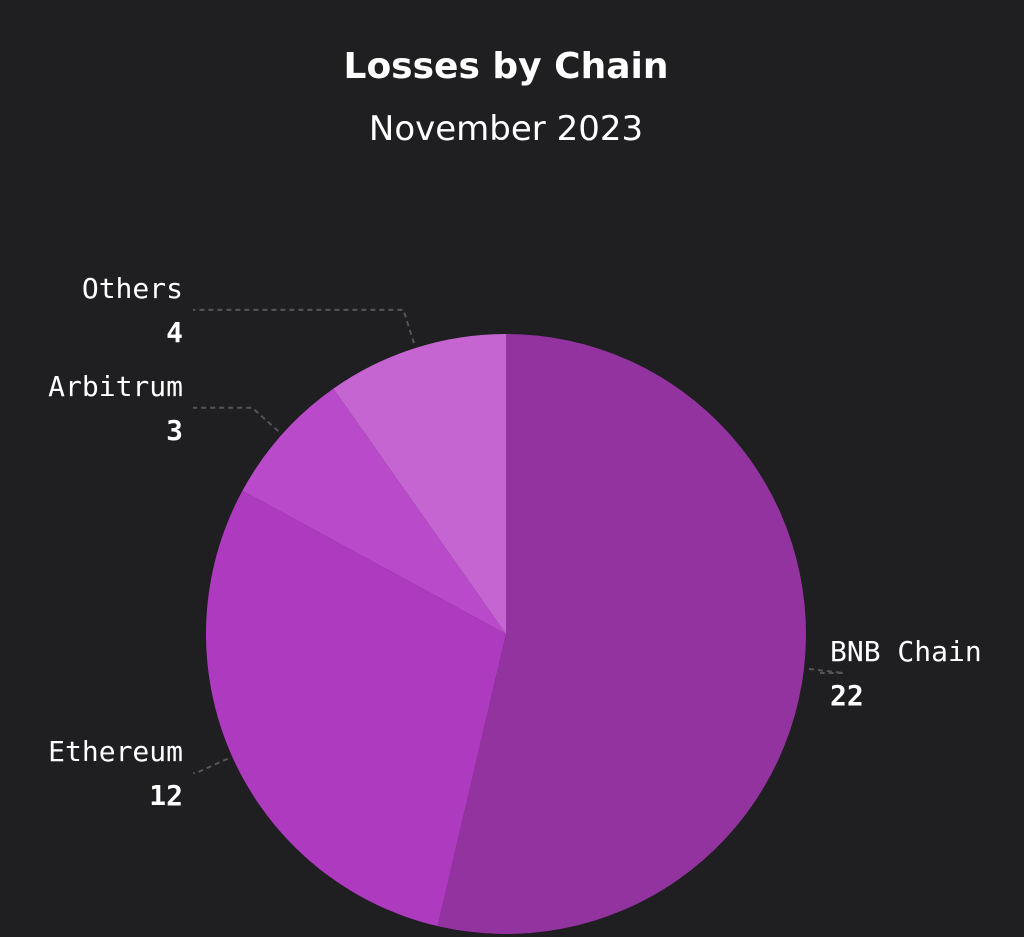  I want to click on slice-label: Others, so click(132, 288).